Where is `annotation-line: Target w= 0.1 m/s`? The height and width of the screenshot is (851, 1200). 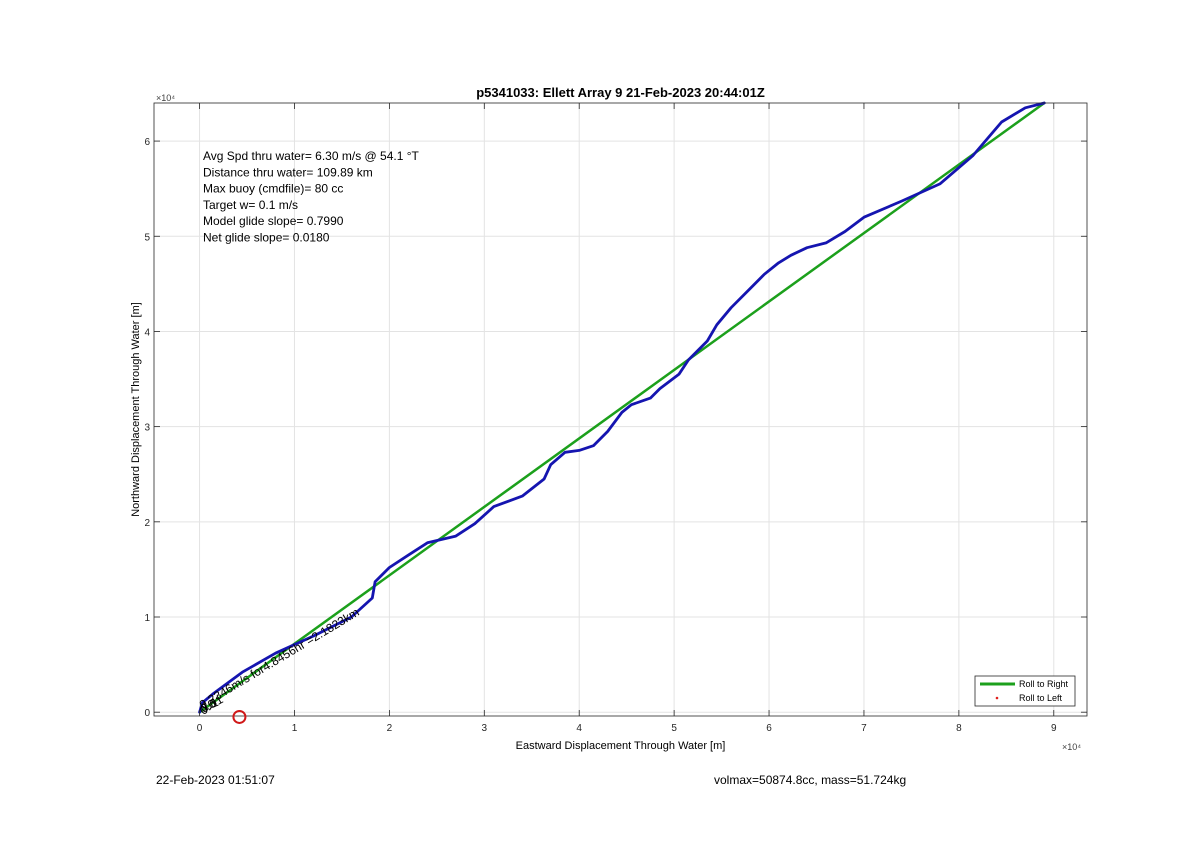
annotation-line: Target w= 0.1 m/s is located at coordinates (250, 205).